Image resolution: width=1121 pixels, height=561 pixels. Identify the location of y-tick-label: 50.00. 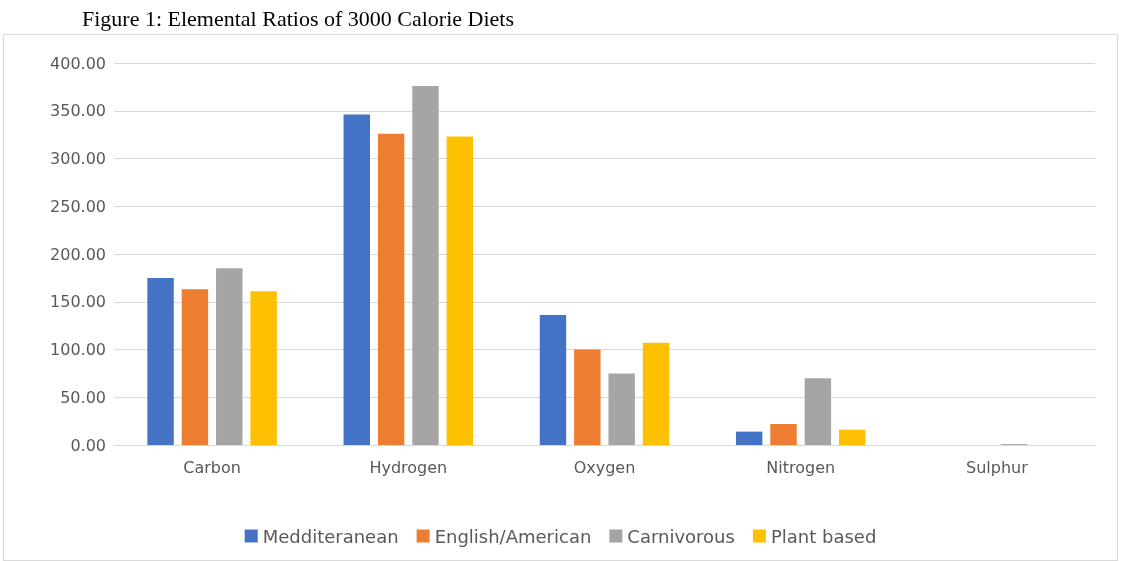
(83, 397).